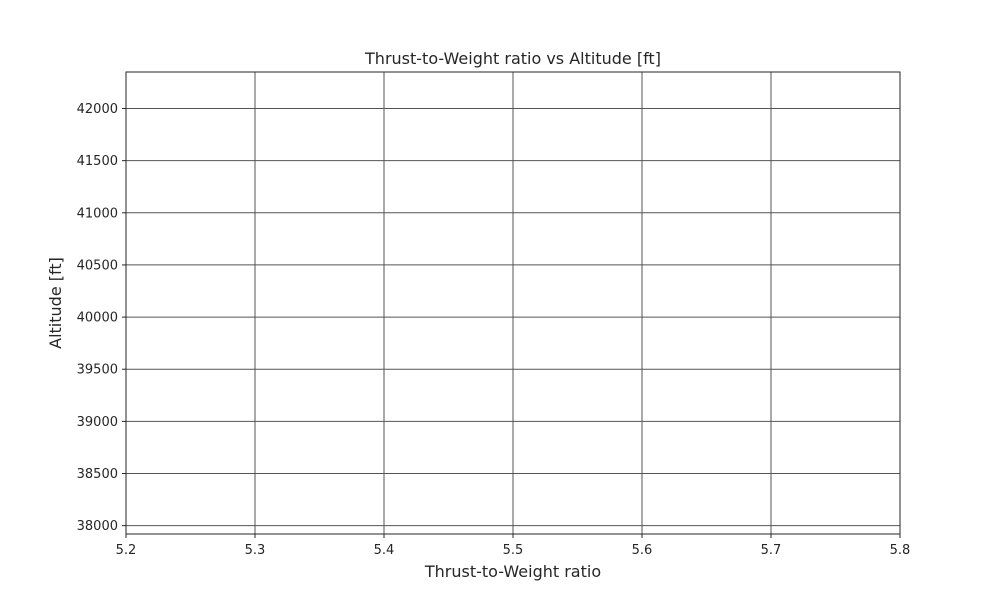  Describe the element at coordinates (97, 422) in the screenshot. I see `y-tick-label: 39000` at that location.